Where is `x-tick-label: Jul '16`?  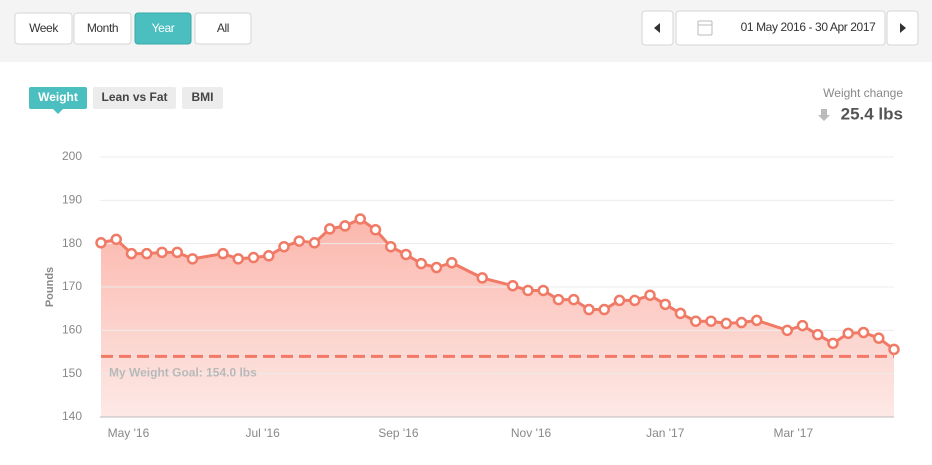 x-tick-label: Jul '16 is located at coordinates (262, 433).